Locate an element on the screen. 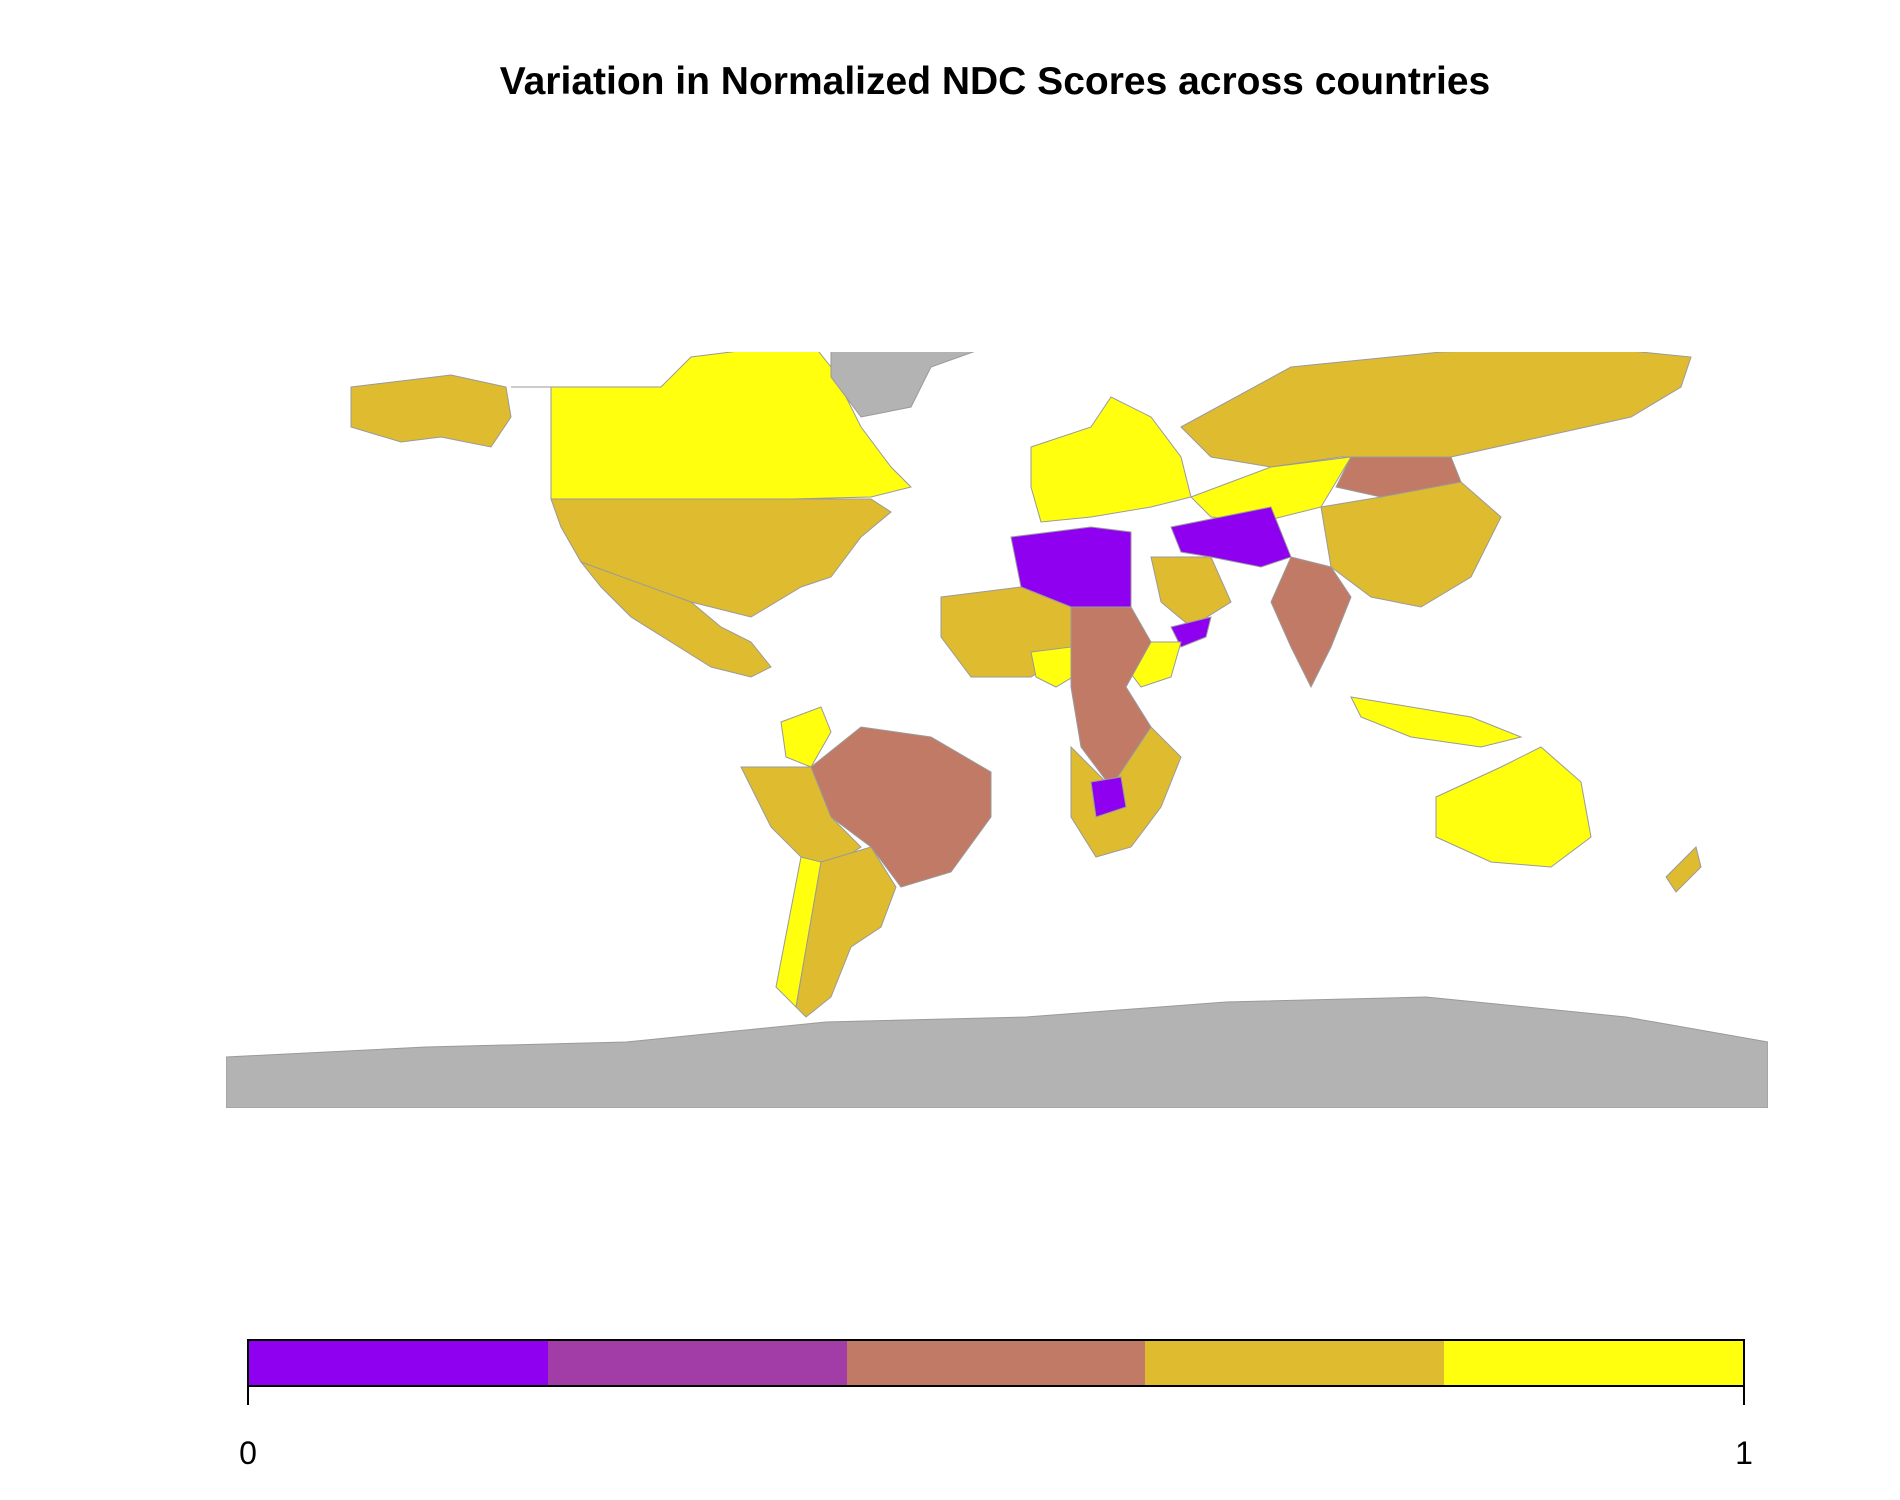 This screenshot has width=1900, height=1500. legend-bar is located at coordinates (996, 1363).